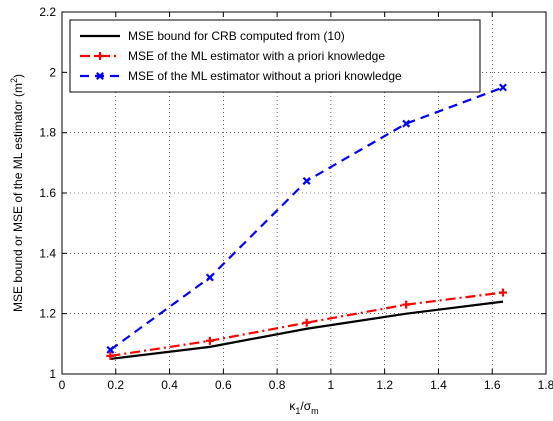 This screenshot has height=421, width=553. What do you see at coordinates (47, 314) in the screenshot?
I see `y-tick-label: 1.2` at bounding box center [47, 314].